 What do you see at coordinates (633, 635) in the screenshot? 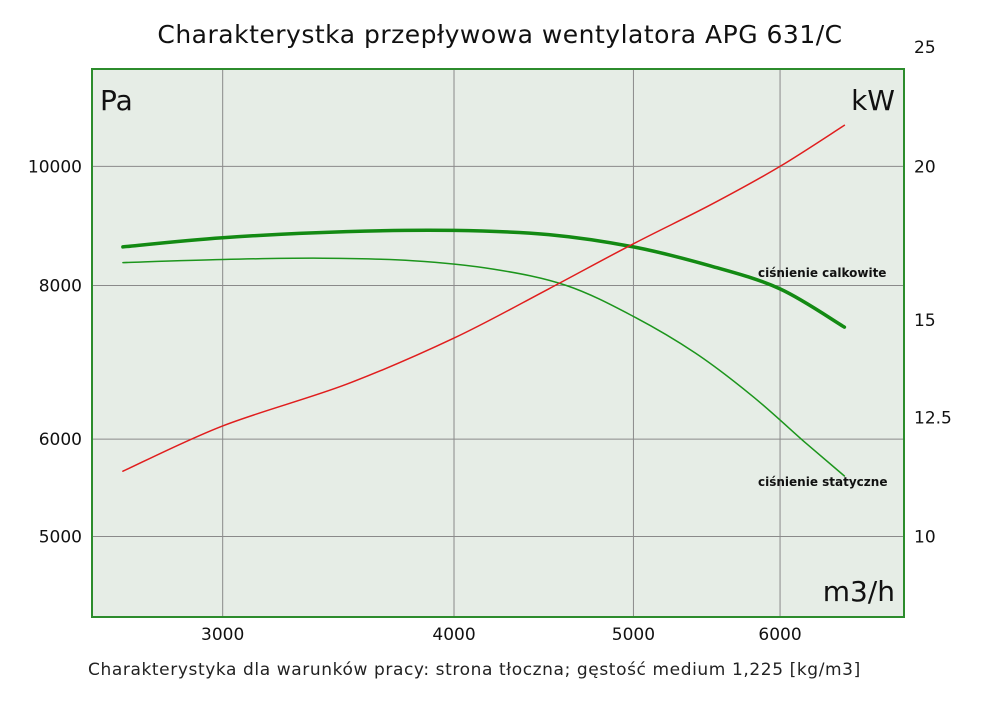
I see `x-tick-label: 5000` at bounding box center [633, 635].